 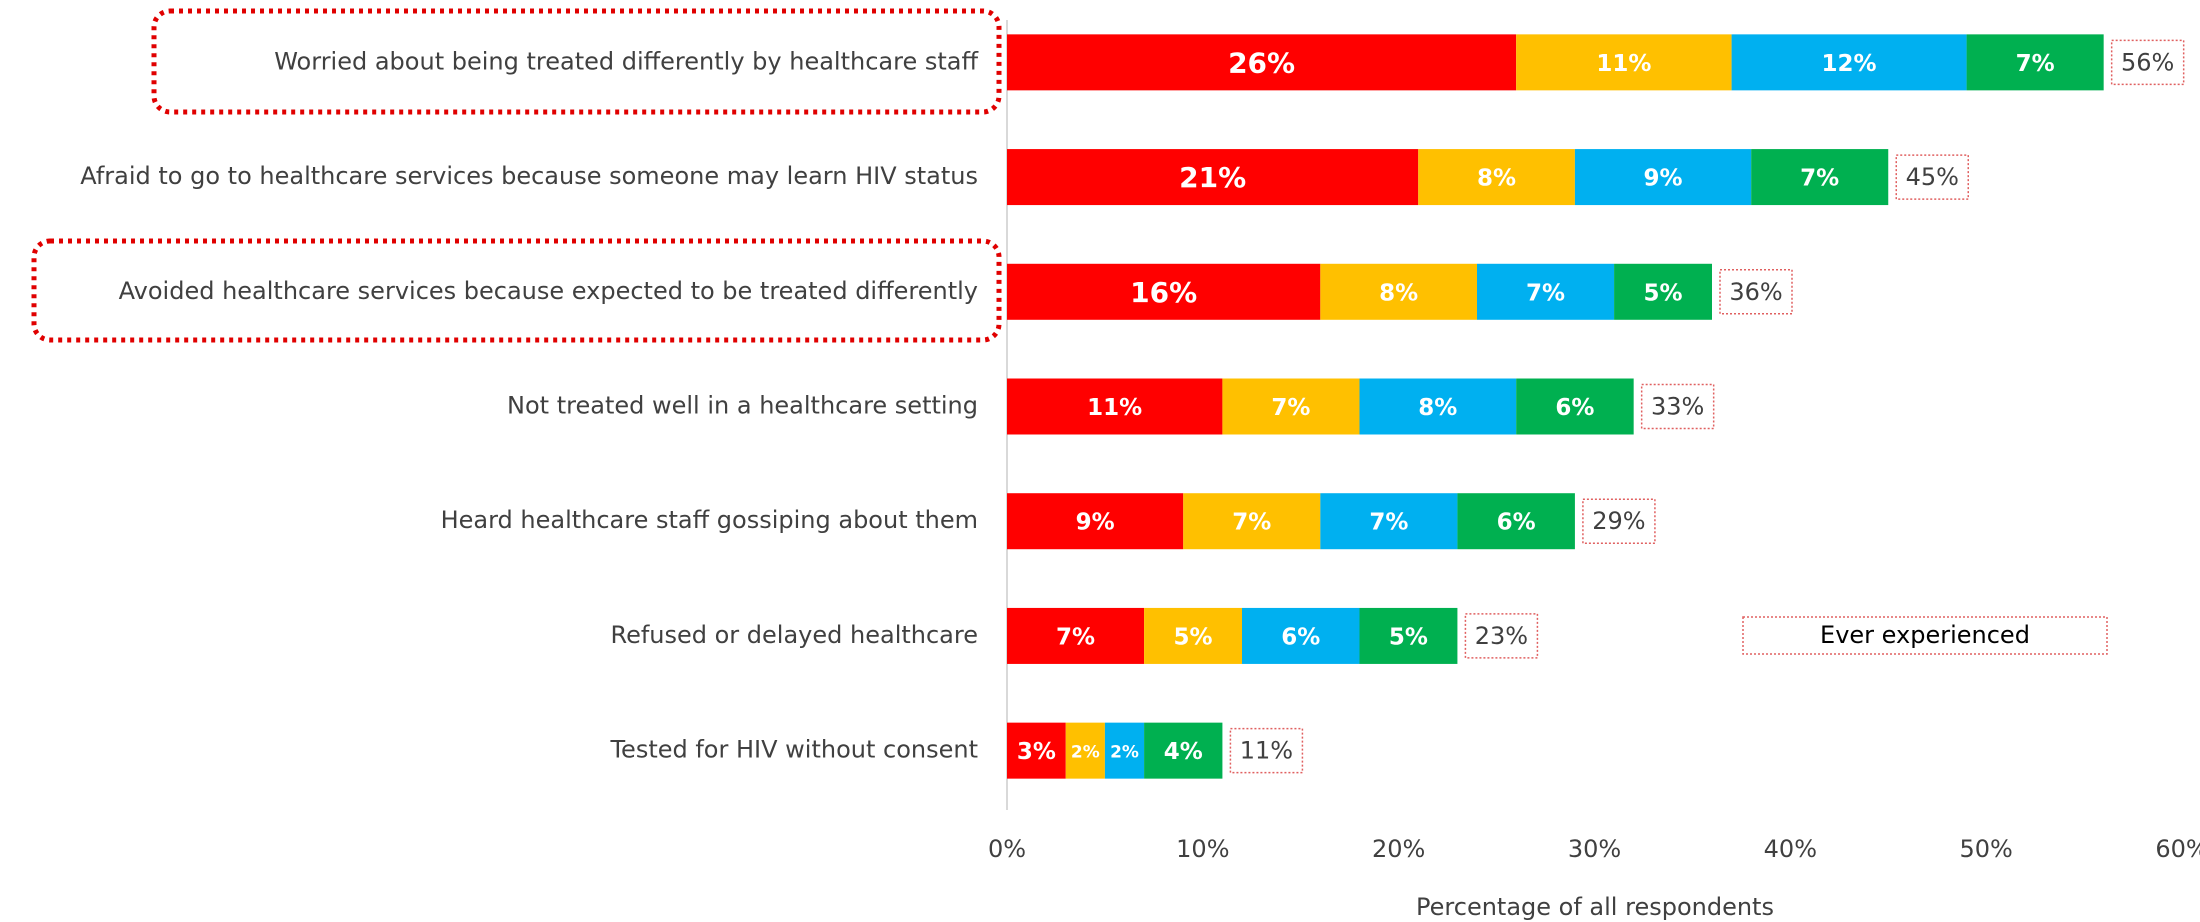 I want to click on data-label: 26%, so click(x=1261, y=62).